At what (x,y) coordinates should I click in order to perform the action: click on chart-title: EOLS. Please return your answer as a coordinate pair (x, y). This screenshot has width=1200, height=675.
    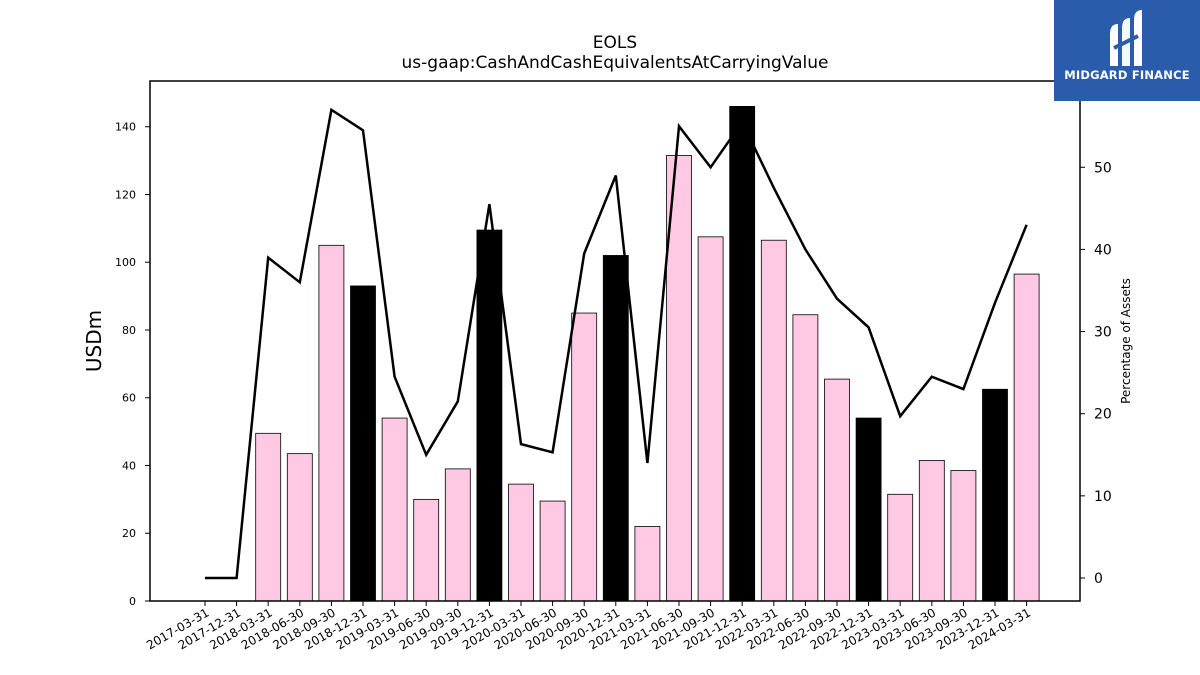
    Looking at the image, I should click on (615, 43).